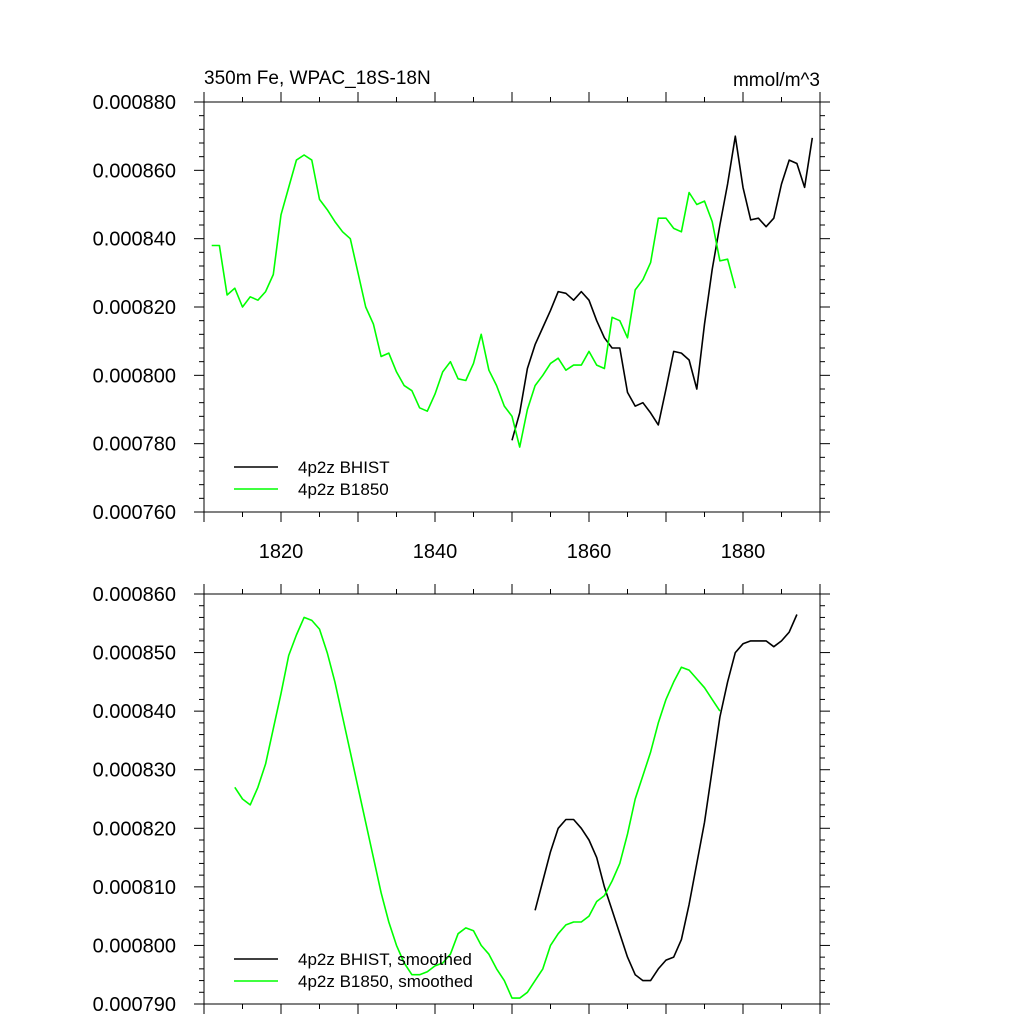 The height and width of the screenshot is (1024, 1024). Describe the element at coordinates (134, 712) in the screenshot. I see `bottom-y-tick-label: 0.000840` at that location.